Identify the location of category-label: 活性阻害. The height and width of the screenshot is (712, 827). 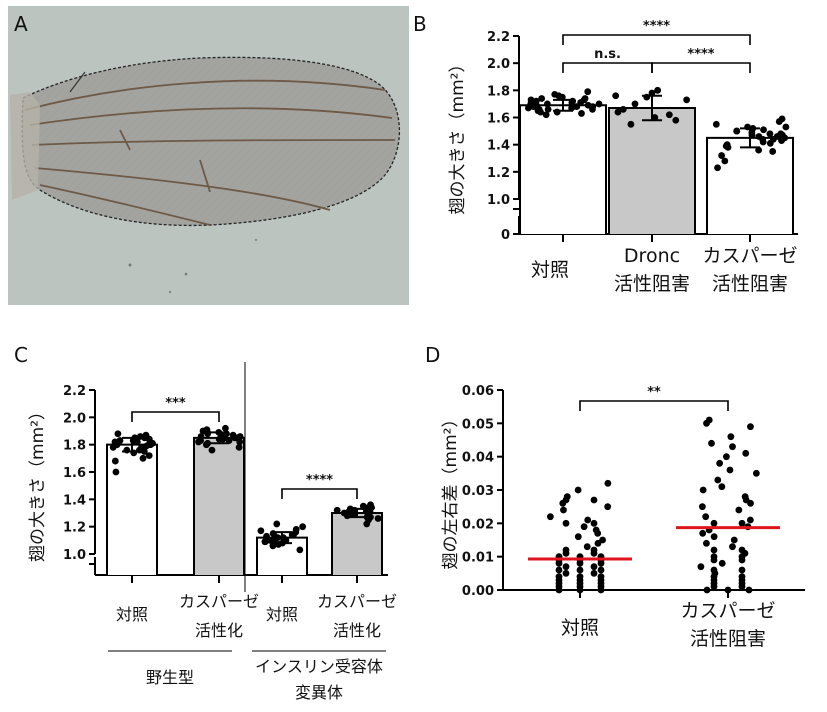
(750, 284).